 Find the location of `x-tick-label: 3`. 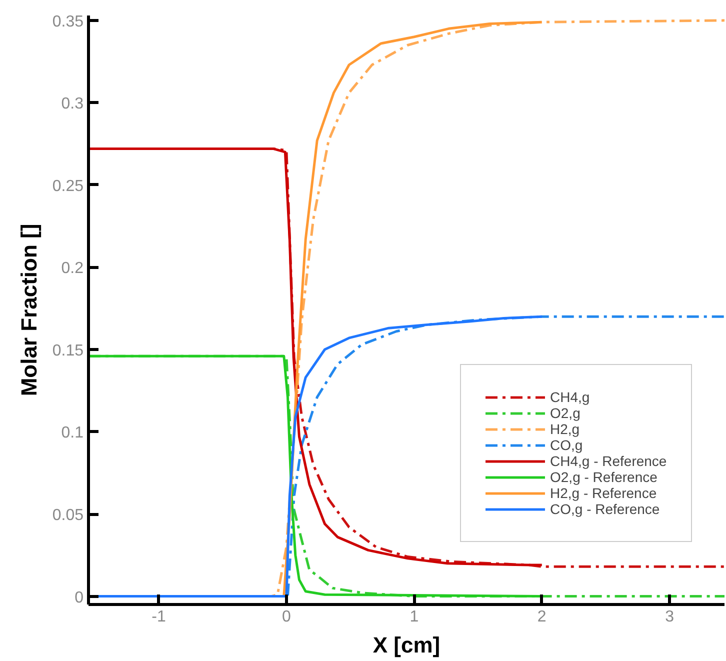

x-tick-label: 3 is located at coordinates (669, 617).